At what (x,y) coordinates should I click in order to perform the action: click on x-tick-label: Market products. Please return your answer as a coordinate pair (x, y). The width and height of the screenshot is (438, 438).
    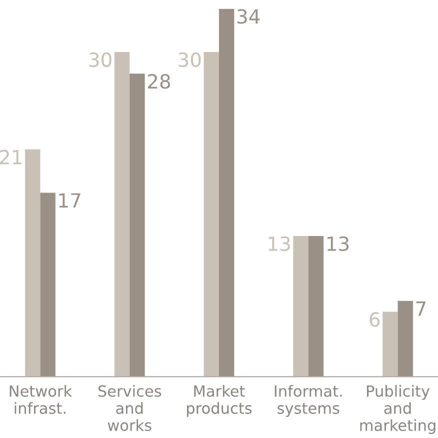
    Looking at the image, I should click on (219, 401).